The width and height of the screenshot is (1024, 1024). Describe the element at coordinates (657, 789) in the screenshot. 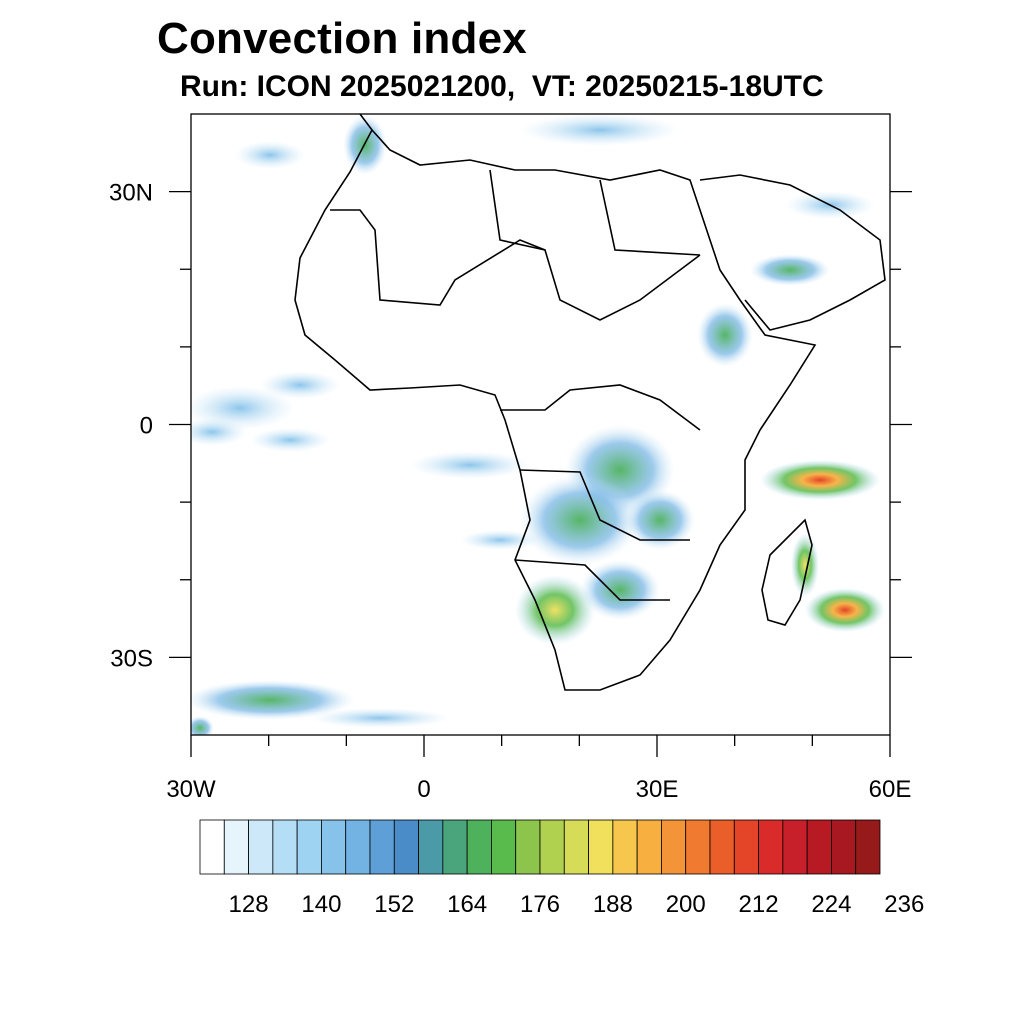

I see `lon-tick-label: 30E` at that location.